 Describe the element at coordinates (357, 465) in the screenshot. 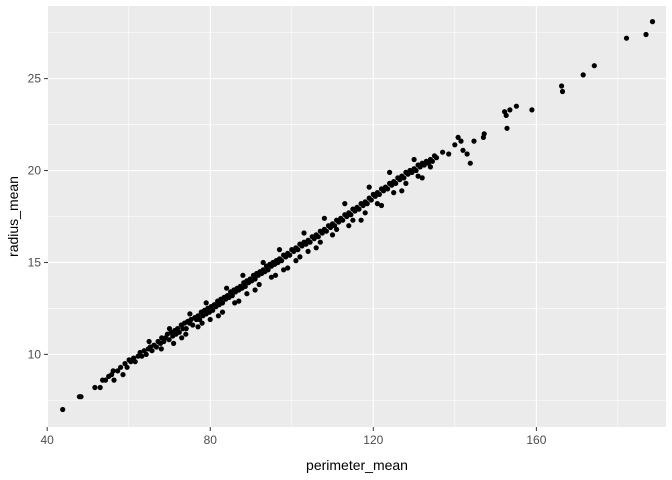

I see `x-axis-title: perimeter_mean` at that location.